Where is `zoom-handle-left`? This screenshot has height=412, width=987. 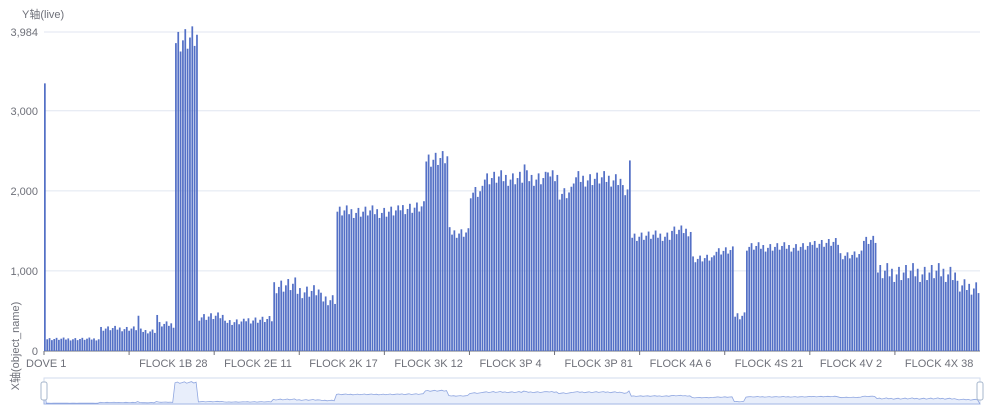
zoom-handle-left is located at coordinates (44, 391).